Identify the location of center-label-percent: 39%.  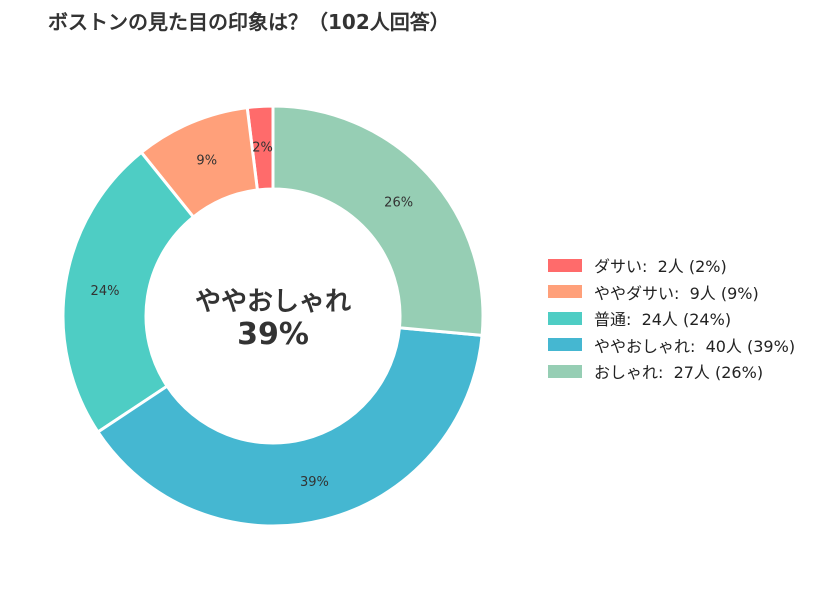
(273, 334).